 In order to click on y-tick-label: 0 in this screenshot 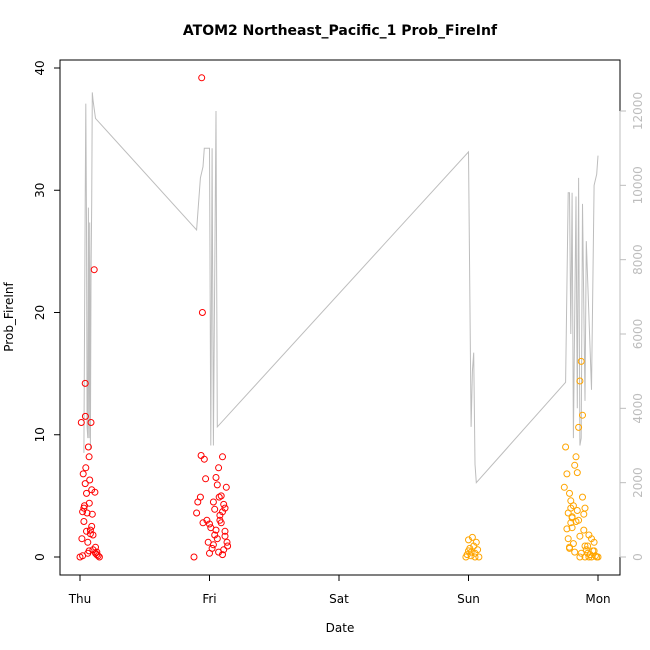, I will do `click(40, 557)`.